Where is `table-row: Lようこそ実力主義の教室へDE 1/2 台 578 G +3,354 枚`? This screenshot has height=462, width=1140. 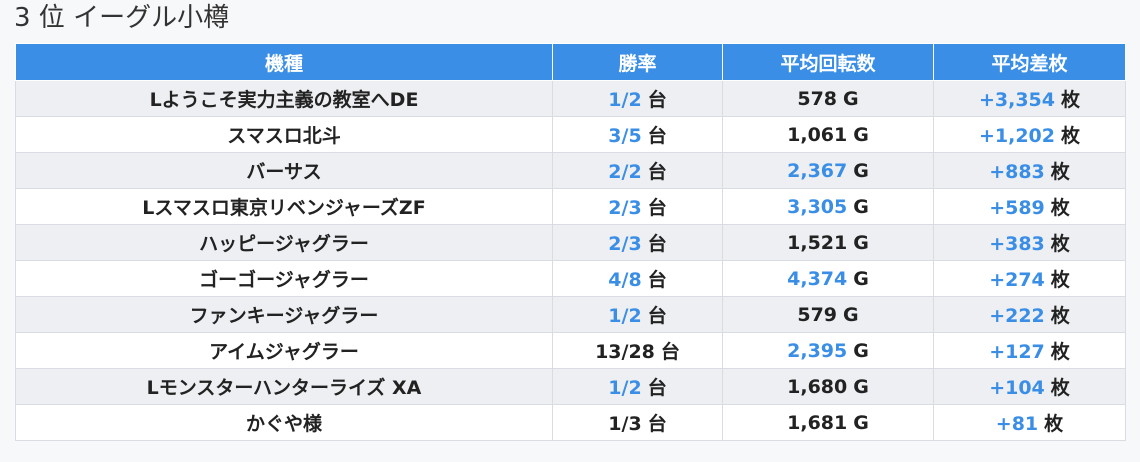 table-row: Lようこそ実力主義の教室へDE 1/2 台 578 G +3,354 枚 is located at coordinates (570, 98).